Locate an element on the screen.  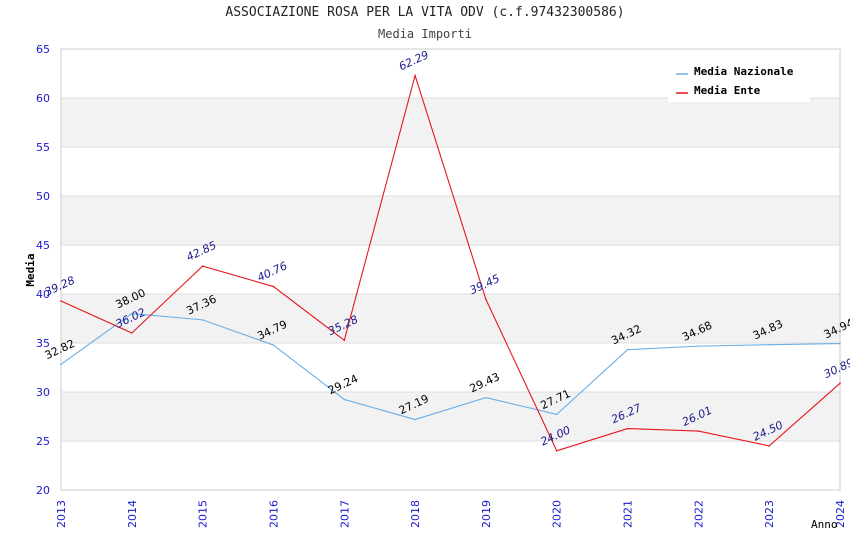
y-tick-label: 65 is located at coordinates (43, 49).